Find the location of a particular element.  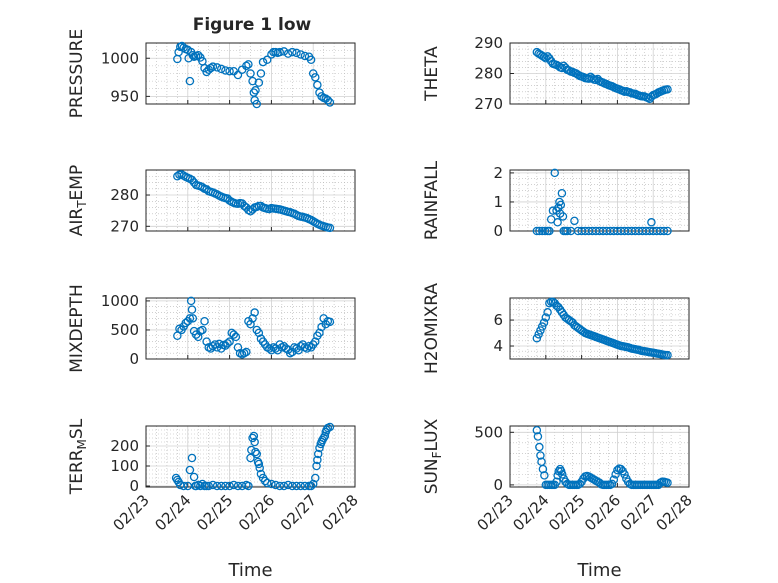

subplot-3: 270 280 AIRTEMP is located at coordinates (211, 200).